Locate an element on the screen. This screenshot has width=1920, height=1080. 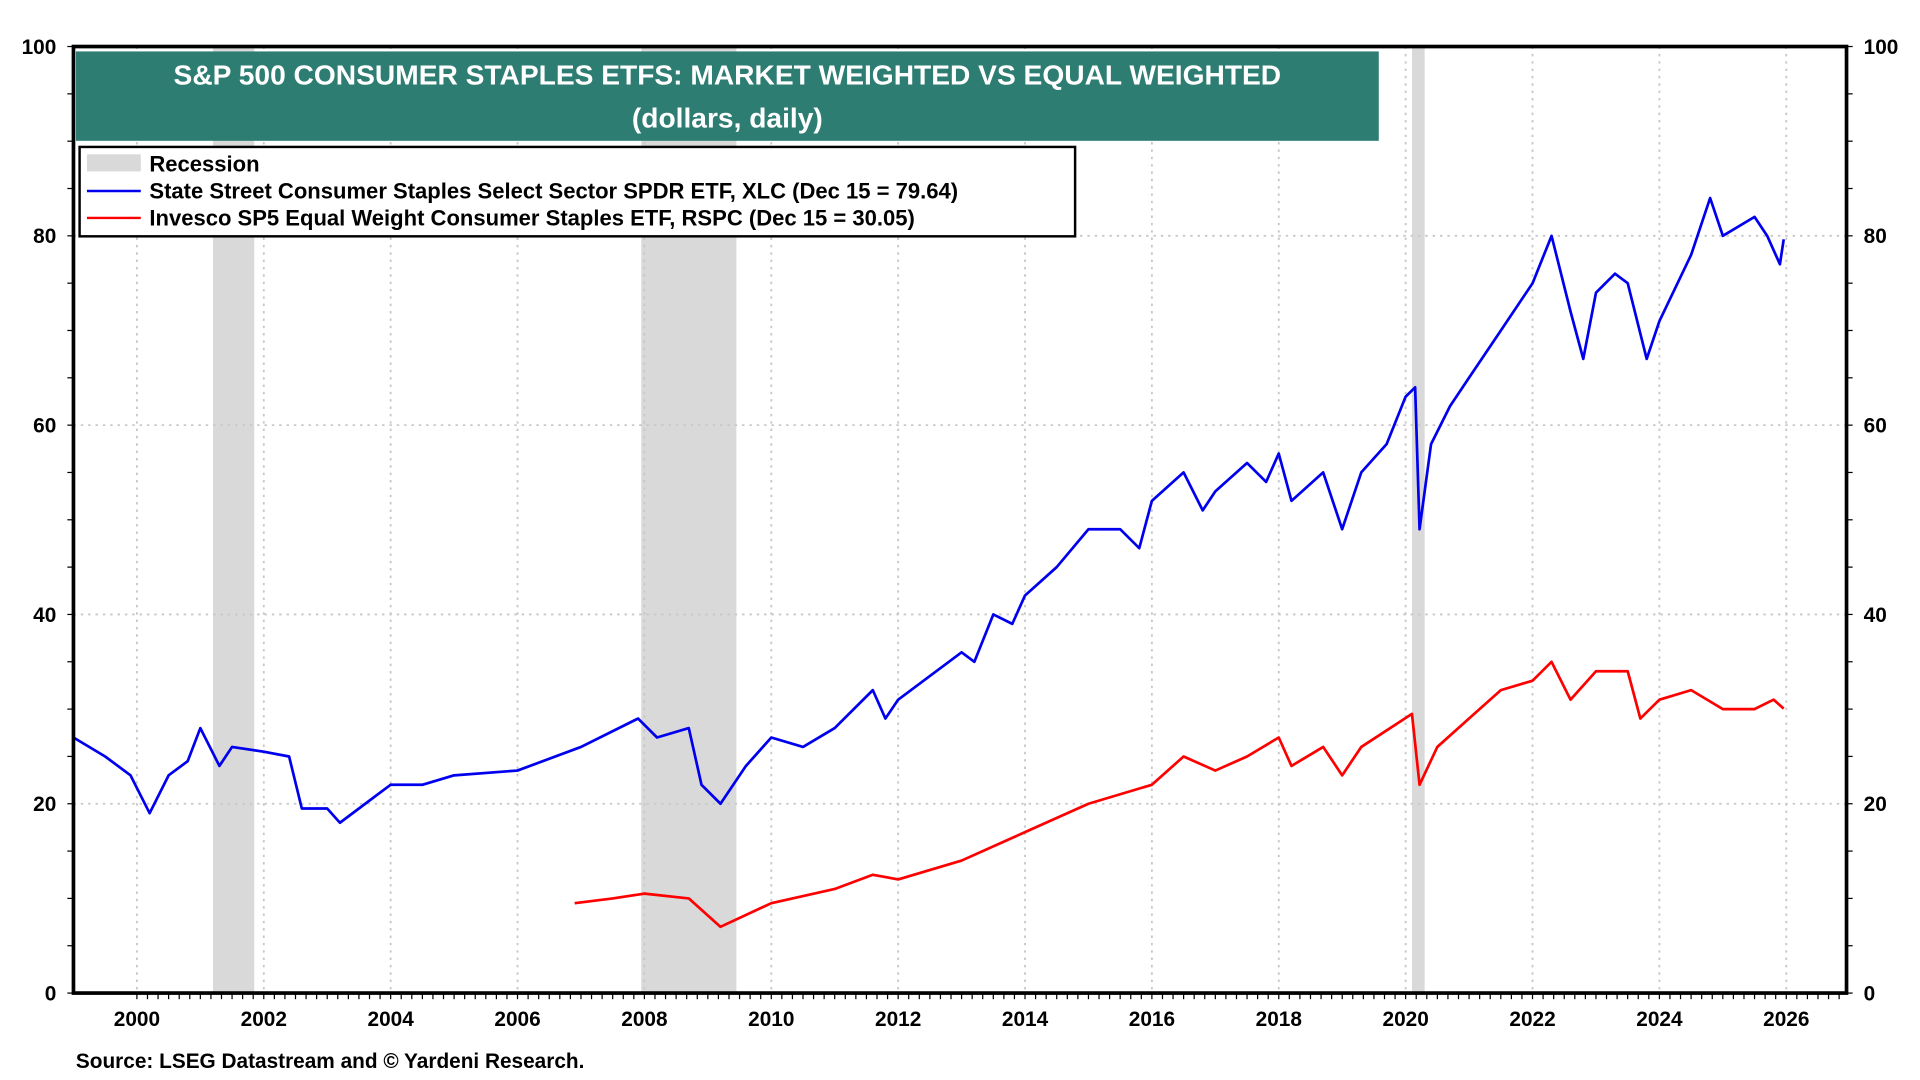
x-tick-label: 2002 is located at coordinates (264, 1019).